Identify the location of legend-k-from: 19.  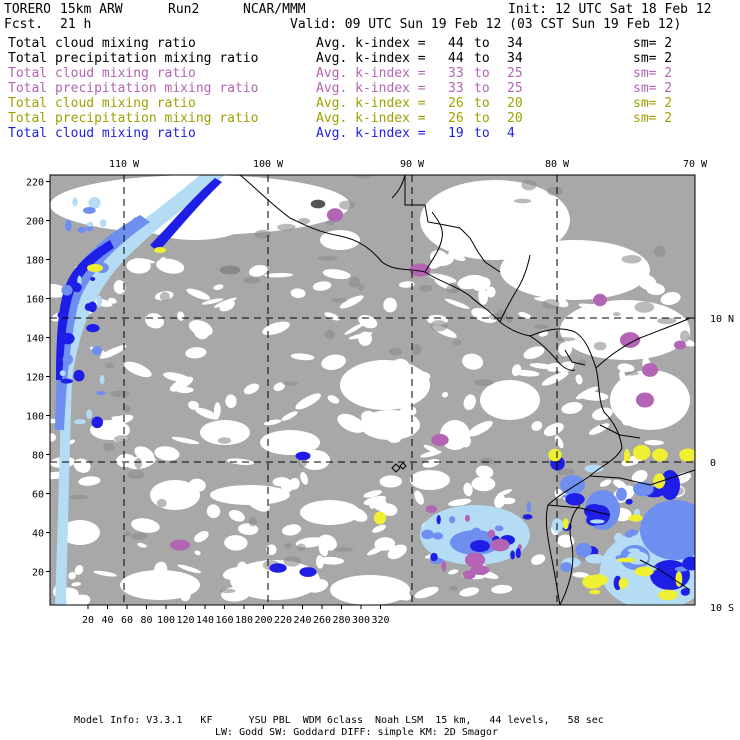
(456, 133).